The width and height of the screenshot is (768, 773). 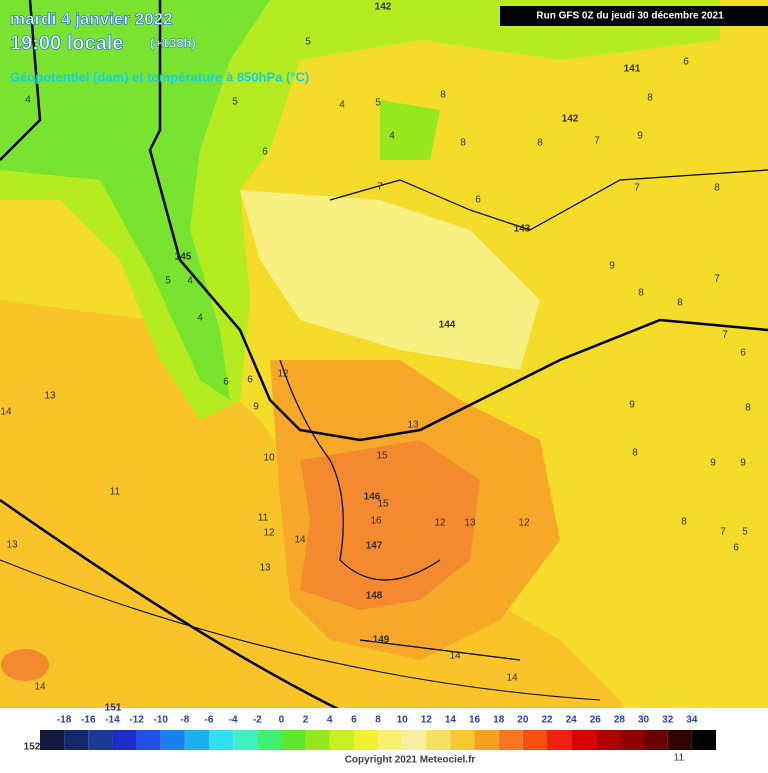 What do you see at coordinates (378, 720) in the screenshot?
I see `colorbar-label: 8` at bounding box center [378, 720].